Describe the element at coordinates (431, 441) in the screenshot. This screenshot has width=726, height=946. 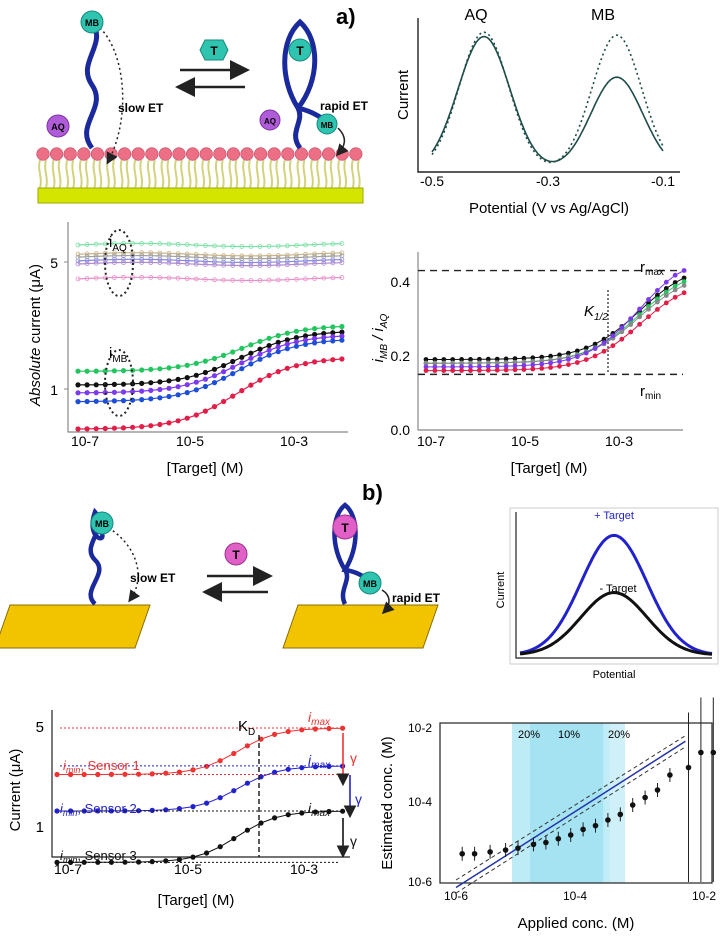
I see `ratio-xtick-0: 10-7` at that location.